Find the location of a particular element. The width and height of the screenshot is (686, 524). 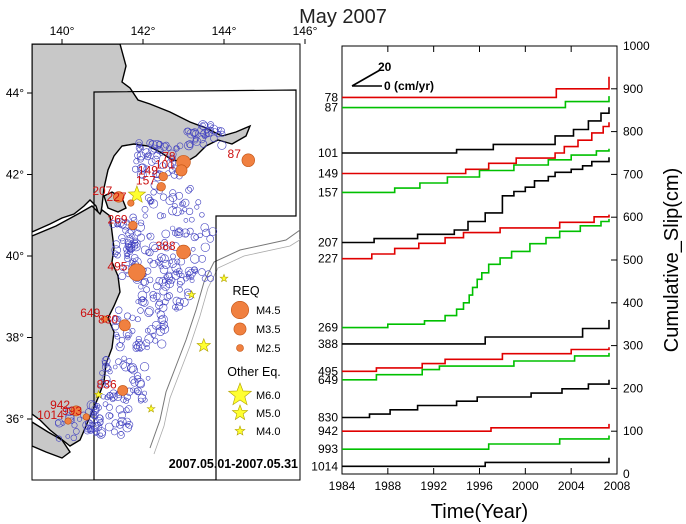

repeater-830-label: 830 is located at coordinates (108, 319).